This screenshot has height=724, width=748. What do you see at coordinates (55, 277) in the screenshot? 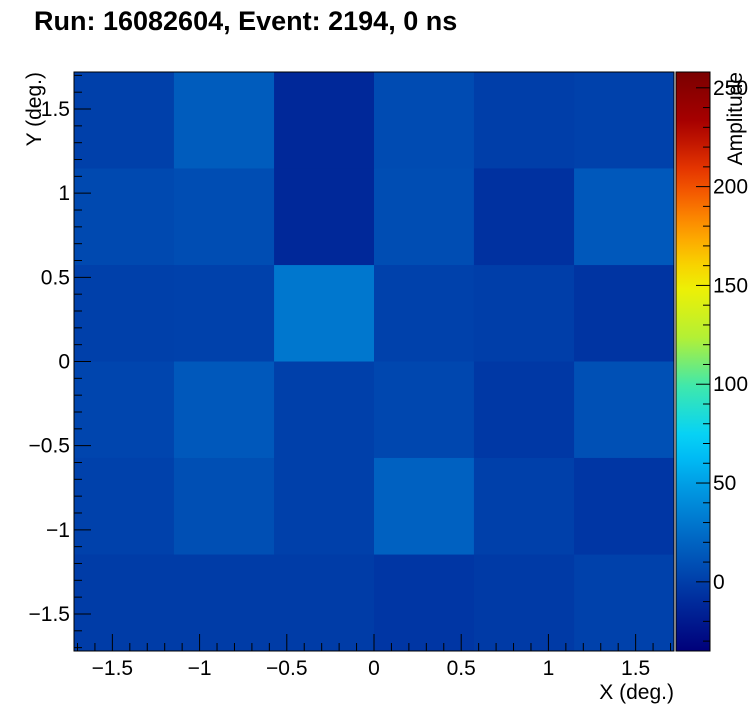
I see `y-tick-label: 0.5` at bounding box center [55, 277].